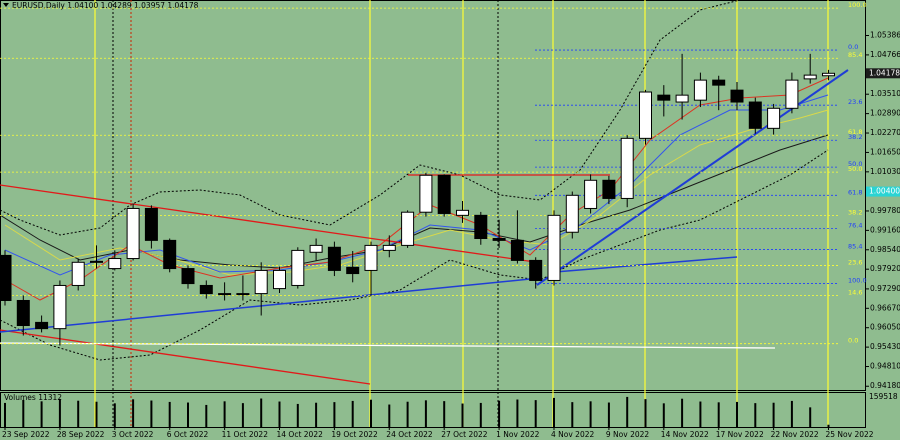 The image size is (900, 440). What do you see at coordinates (885, 210) in the screenshot?
I see `y-tick-label: 0.99780` at bounding box center [885, 210].